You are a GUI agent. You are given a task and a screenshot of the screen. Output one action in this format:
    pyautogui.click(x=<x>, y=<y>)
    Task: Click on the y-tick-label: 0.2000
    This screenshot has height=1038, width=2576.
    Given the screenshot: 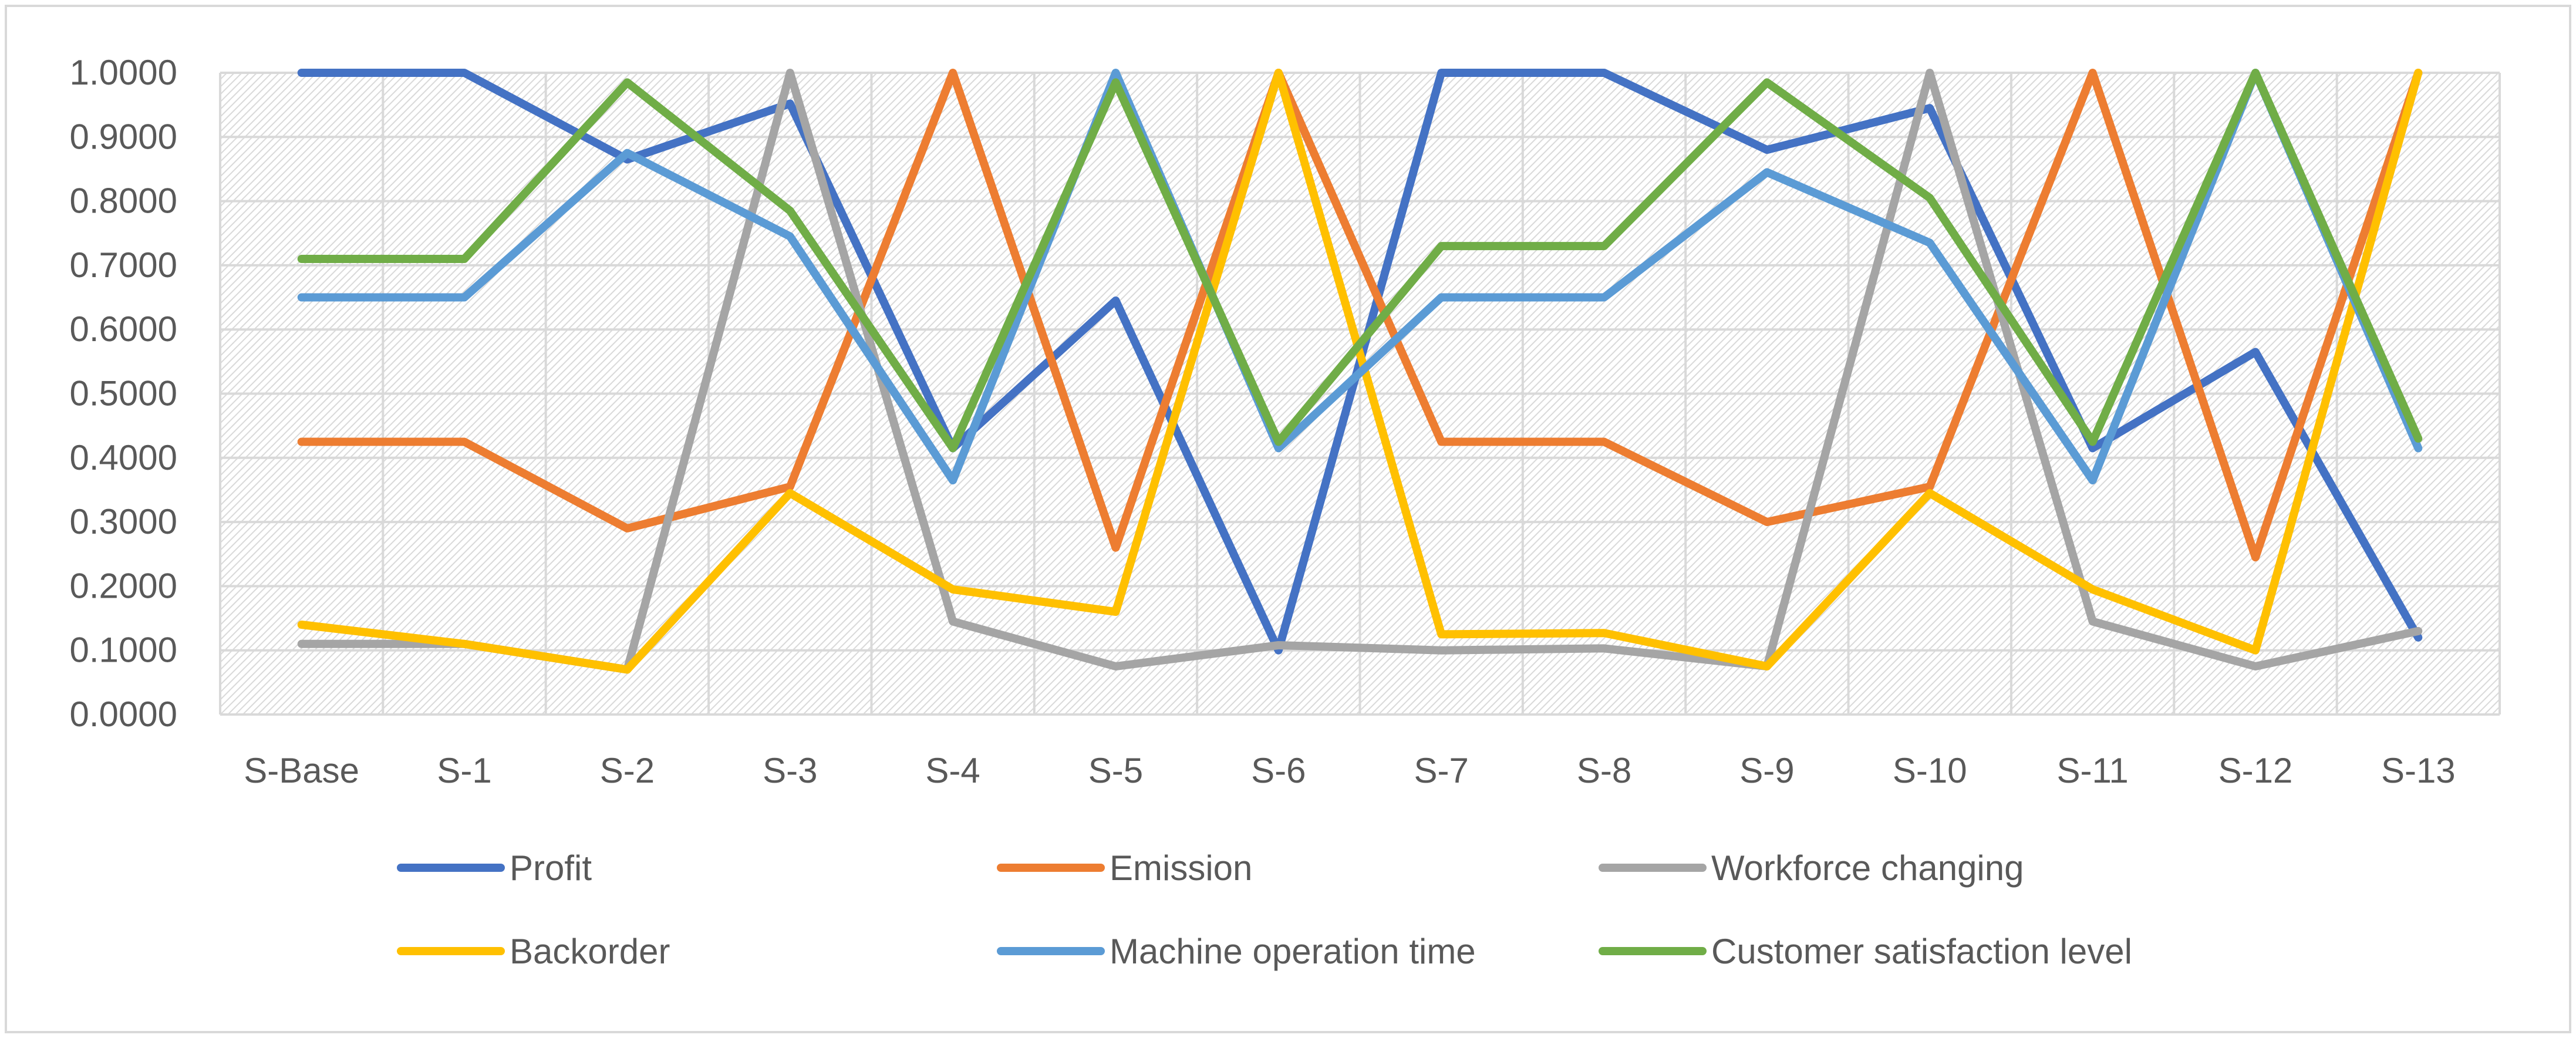 What is the action you would take?
    pyautogui.click(x=123, y=585)
    